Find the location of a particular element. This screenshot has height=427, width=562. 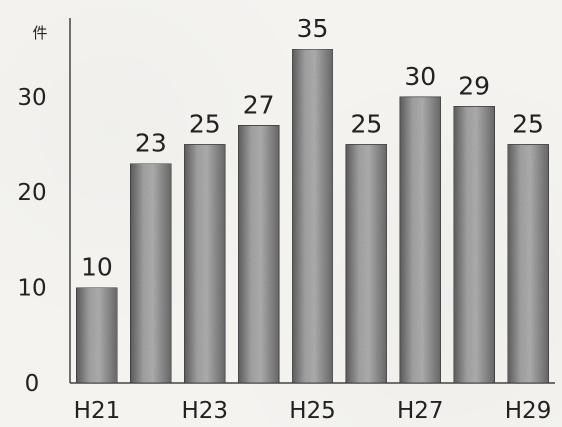

data-label-H25: 35 is located at coordinates (313, 28).